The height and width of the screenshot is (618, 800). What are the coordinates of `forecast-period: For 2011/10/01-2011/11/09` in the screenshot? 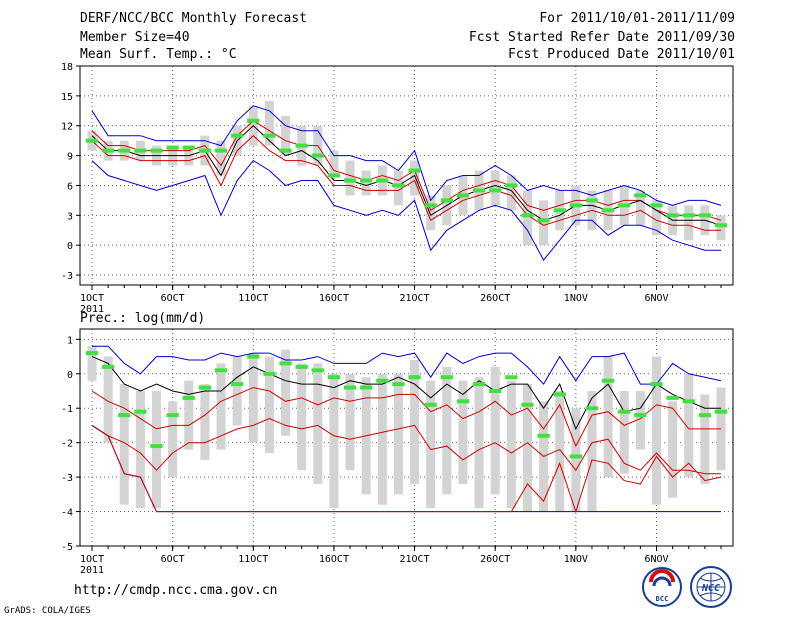 It's located at (637, 18).